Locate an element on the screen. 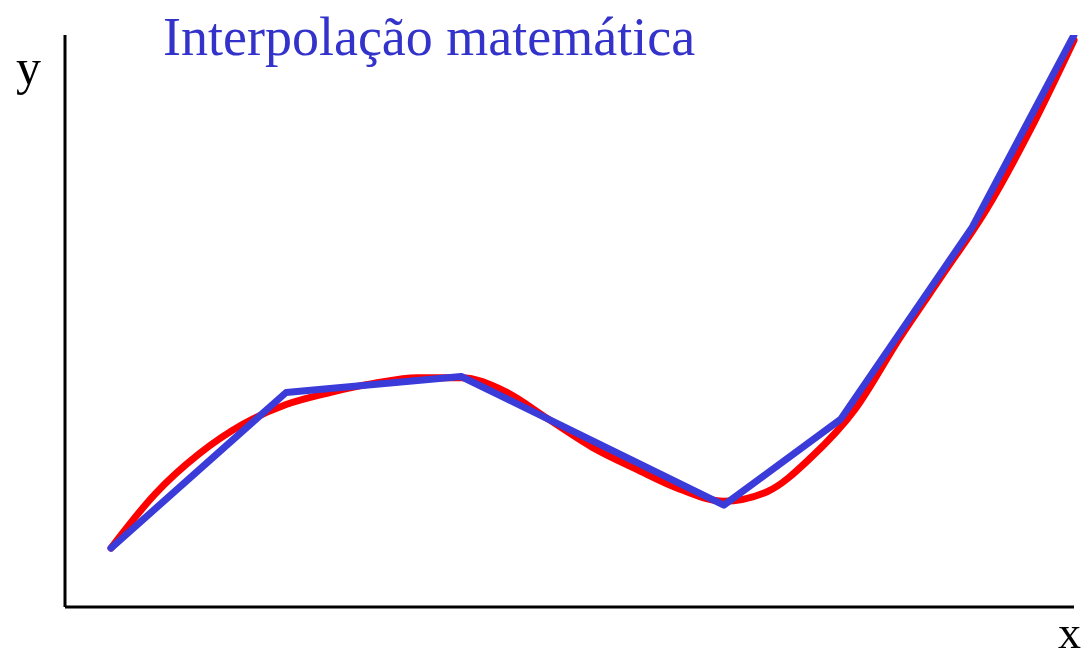 The height and width of the screenshot is (657, 1092). x-axis-title: x is located at coordinates (1069, 631).